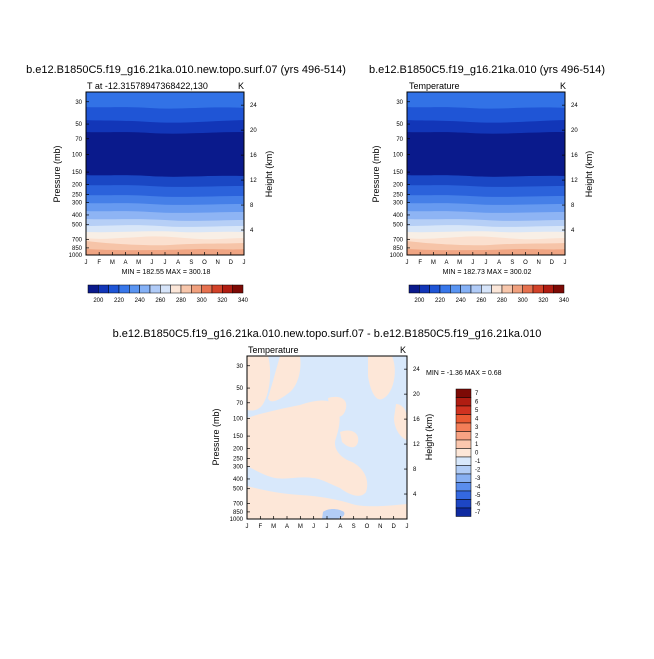 Image resolution: width=654 pixels, height=659 pixels. What do you see at coordinates (477, 394) in the screenshot?
I see `colorbar-label: 7` at bounding box center [477, 394].